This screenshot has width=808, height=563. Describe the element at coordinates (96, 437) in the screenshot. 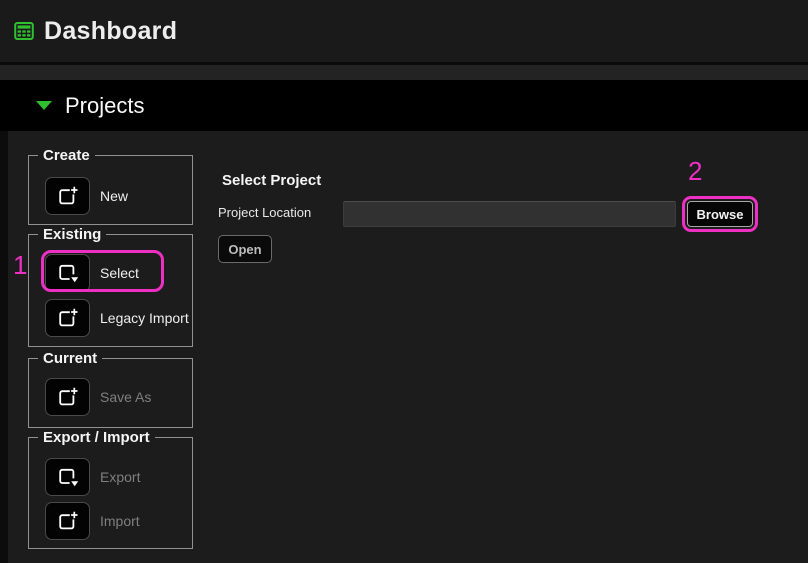

I see `group-export-import-legend: Export / Import` at that location.